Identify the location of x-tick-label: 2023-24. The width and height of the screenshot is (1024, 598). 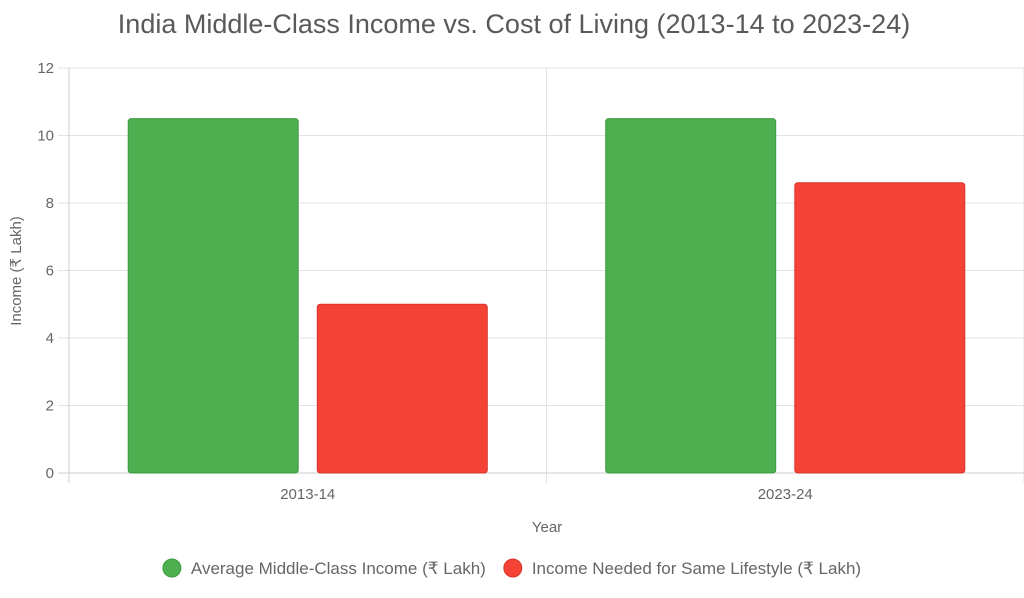
(785, 494).